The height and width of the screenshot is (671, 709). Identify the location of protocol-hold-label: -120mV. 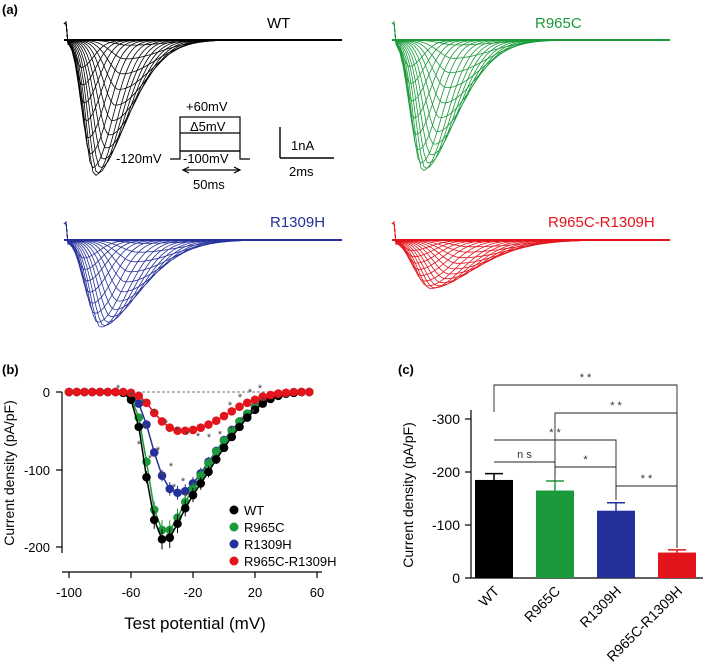
(139, 158).